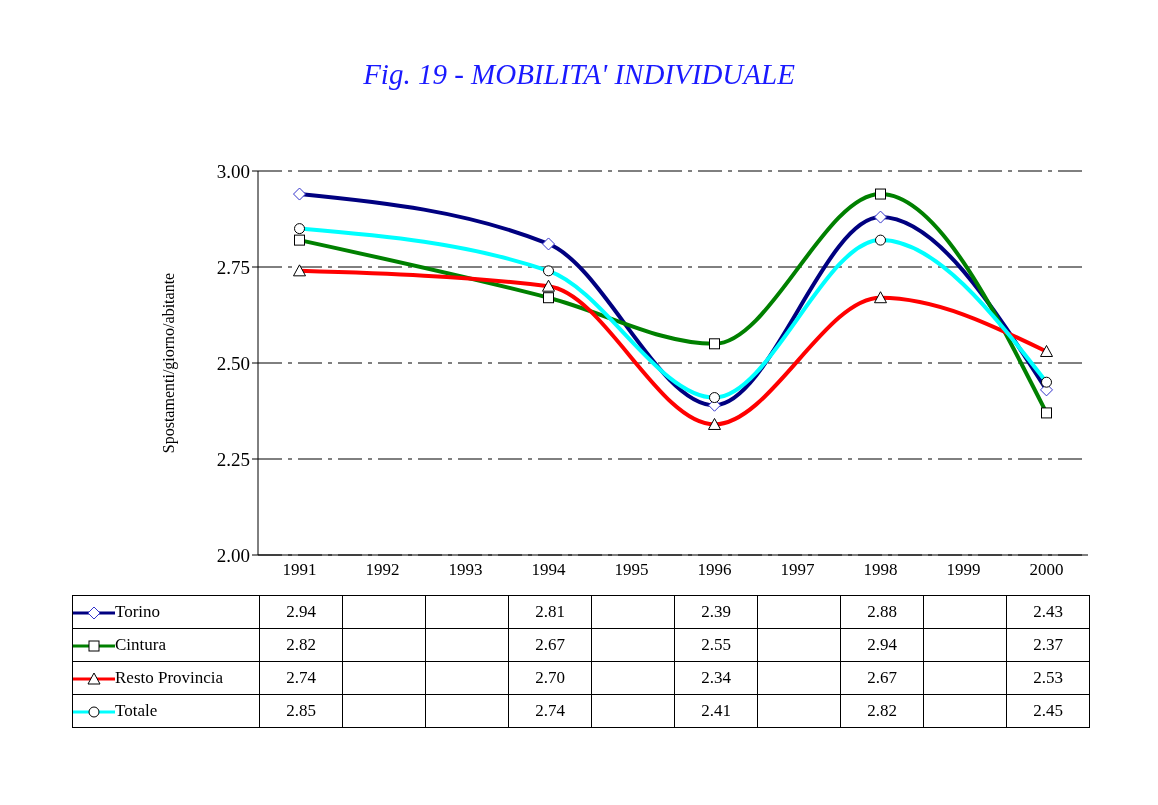  What do you see at coordinates (166, 711) in the screenshot?
I see `legend-label: Totale` at bounding box center [166, 711].